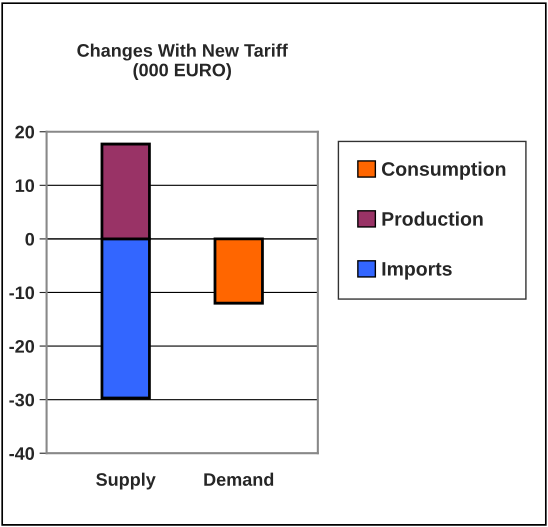 Image resolution: width=548 pixels, height=527 pixels. What do you see at coordinates (126, 481) in the screenshot?
I see `x-tick-label: Supply` at bounding box center [126, 481].